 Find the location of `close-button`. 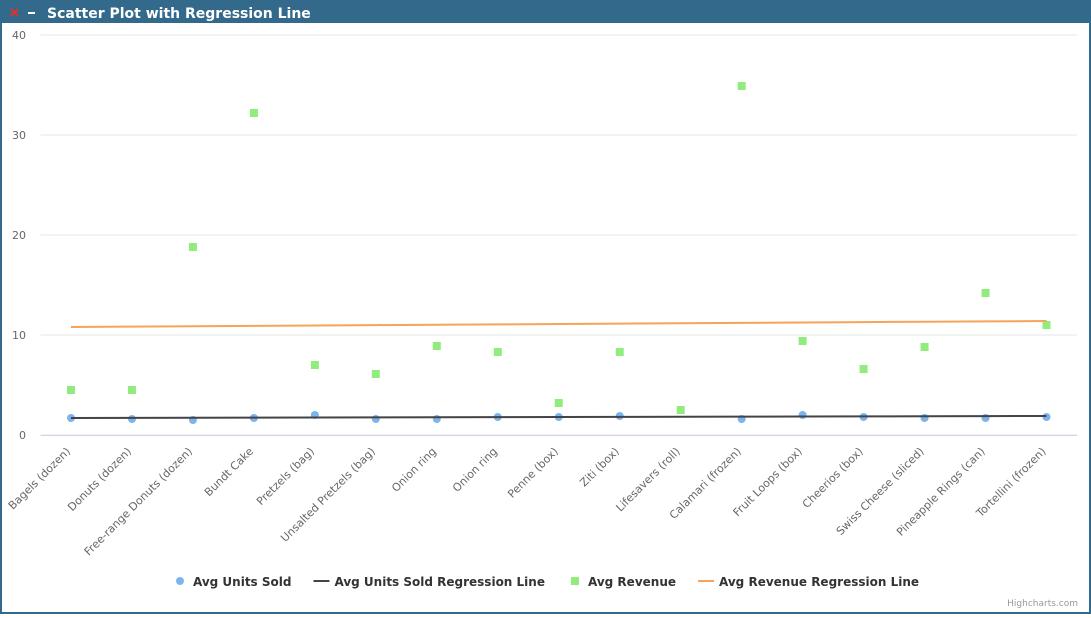

close-button is located at coordinates (14, 12).